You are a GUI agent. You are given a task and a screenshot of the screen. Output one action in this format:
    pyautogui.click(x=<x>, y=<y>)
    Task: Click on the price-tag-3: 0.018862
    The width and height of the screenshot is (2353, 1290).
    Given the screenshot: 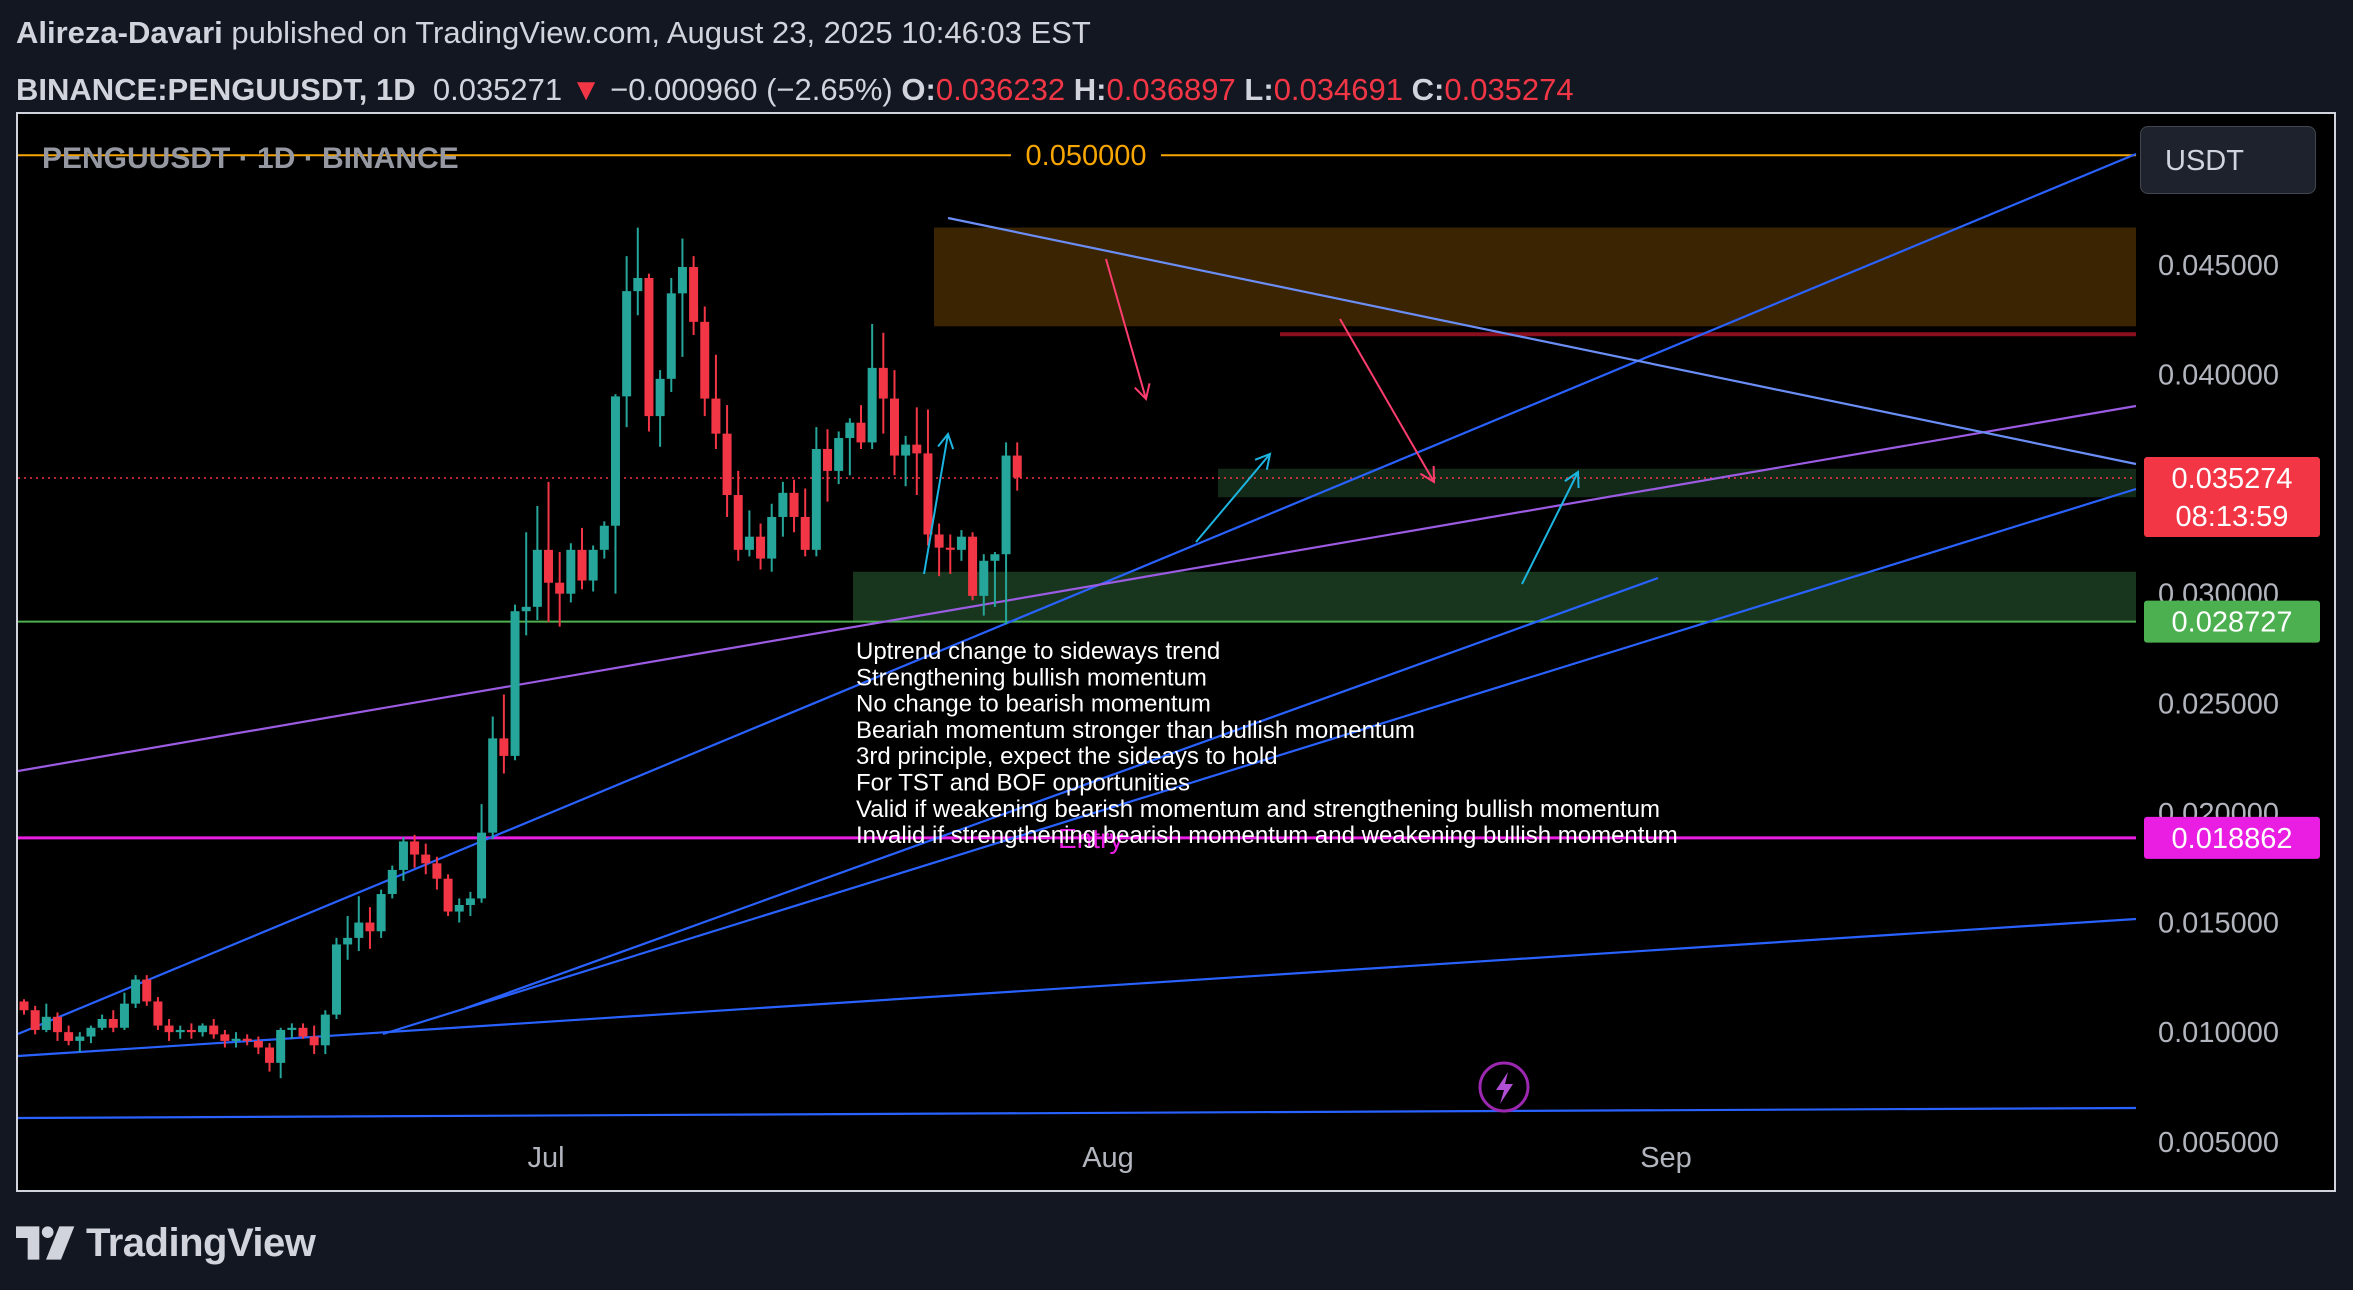 What is the action you would take?
    pyautogui.click(x=2232, y=837)
    